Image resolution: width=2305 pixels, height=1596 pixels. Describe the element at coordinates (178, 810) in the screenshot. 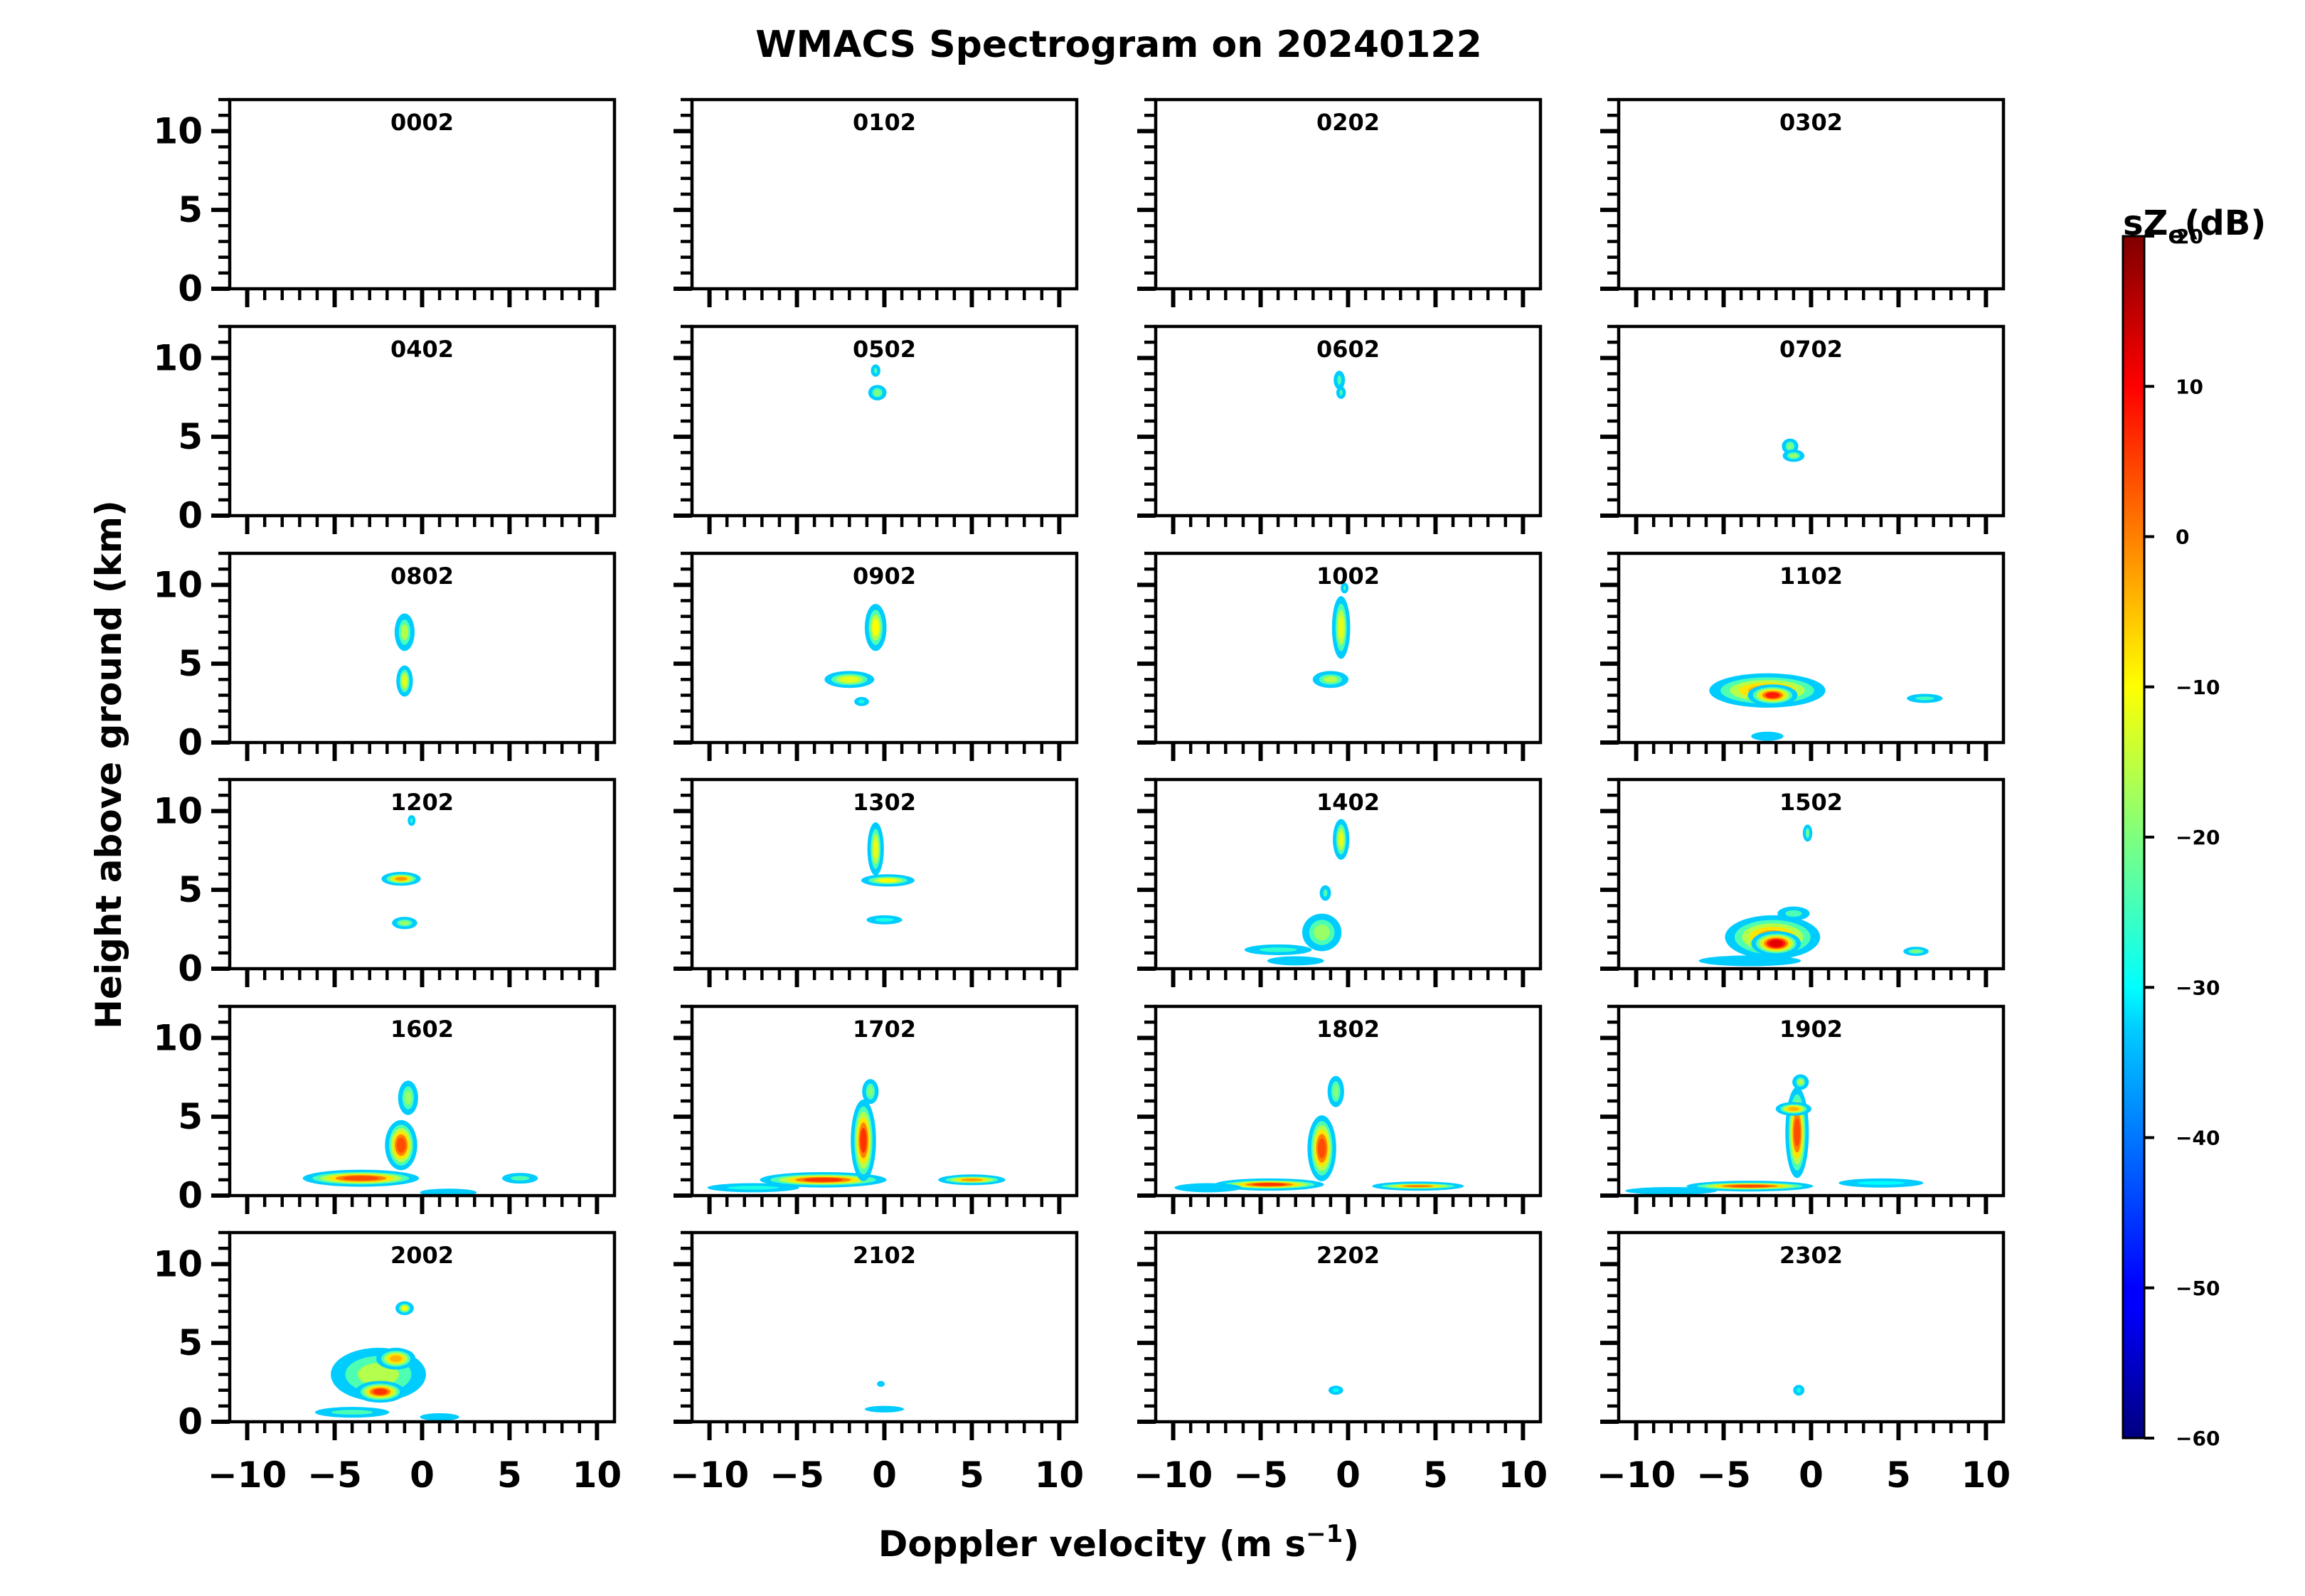

I see `panel-1202-ytick-label: 10` at that location.